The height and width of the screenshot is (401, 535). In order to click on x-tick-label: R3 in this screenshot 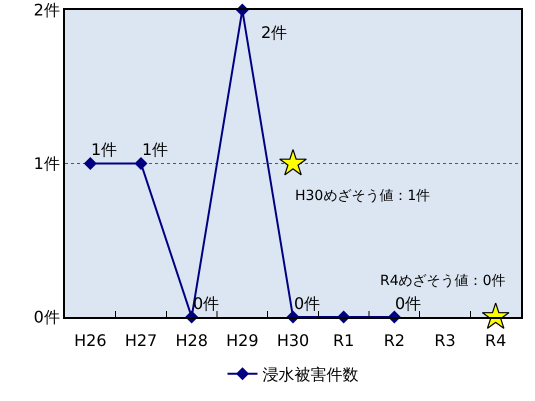, I will do `click(445, 340)`.